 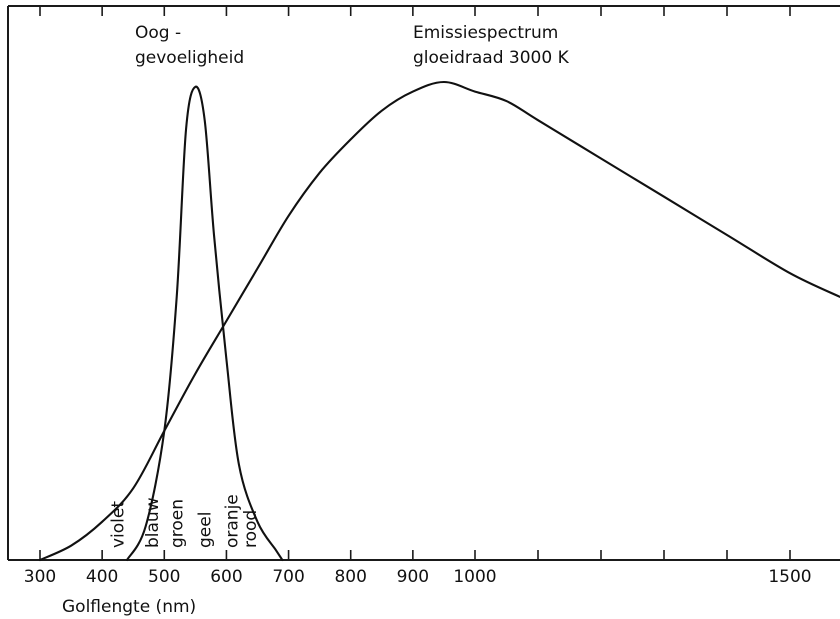 What do you see at coordinates (119, 524) in the screenshot?
I see `color-label-violet: violet` at bounding box center [119, 524].